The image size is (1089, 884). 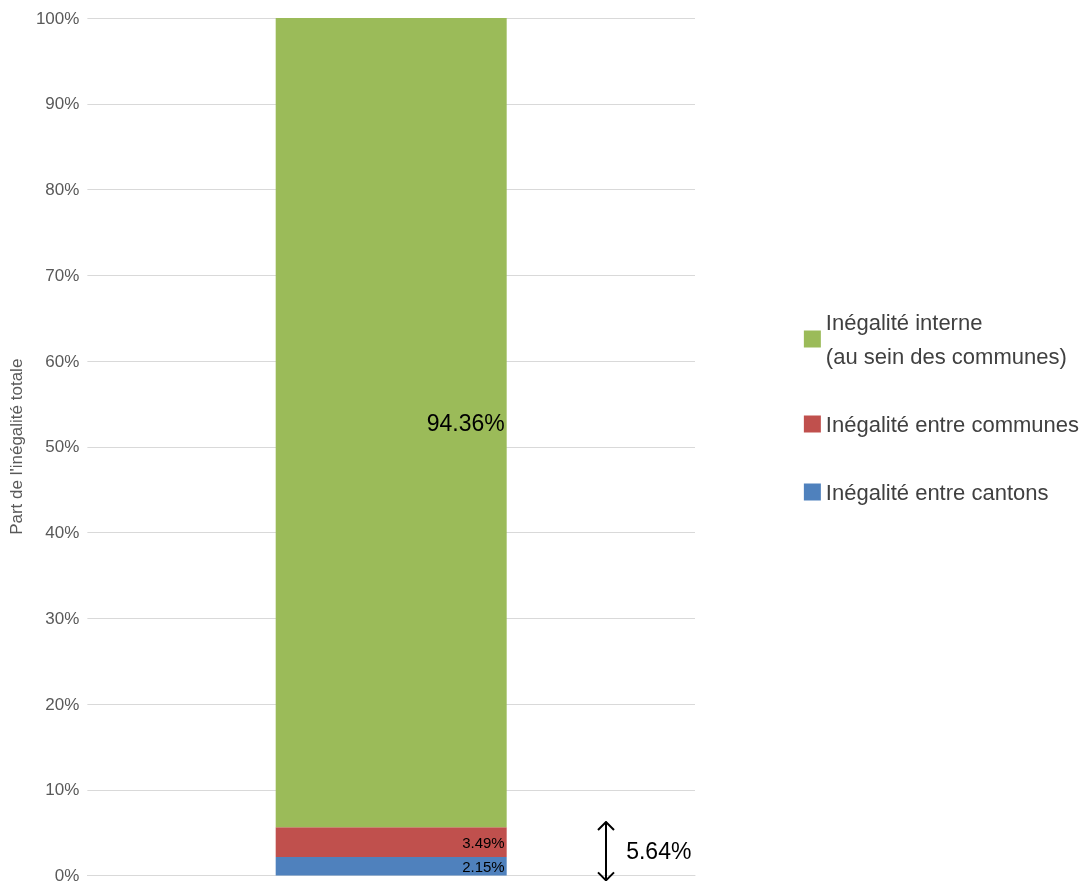 What do you see at coordinates (62, 275) in the screenshot?
I see `y-tick-label: 70%` at bounding box center [62, 275].